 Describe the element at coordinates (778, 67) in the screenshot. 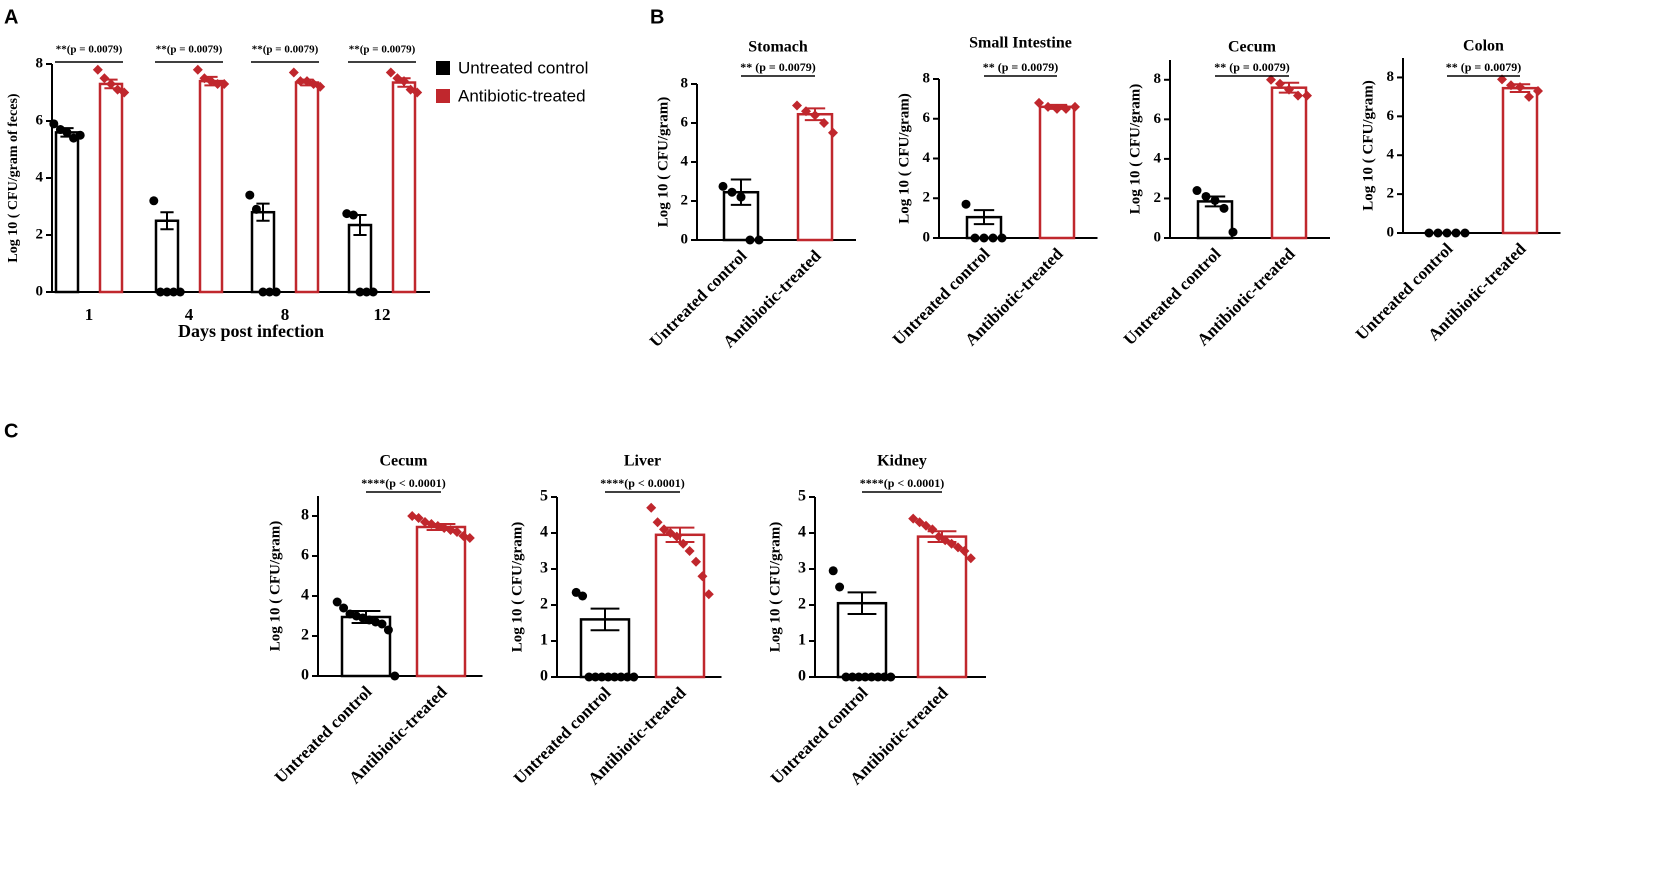

I see `annotation: ** (p = 0.0079)` at that location.